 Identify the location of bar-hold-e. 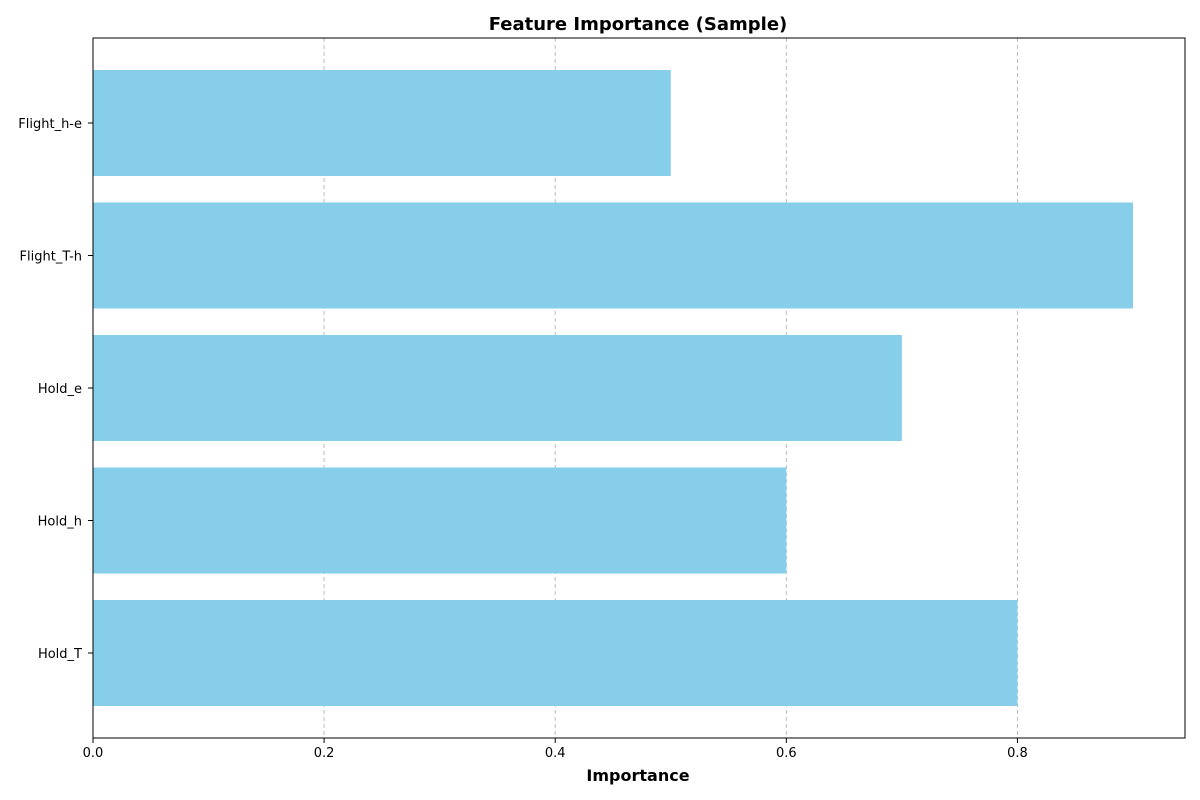
(497, 388).